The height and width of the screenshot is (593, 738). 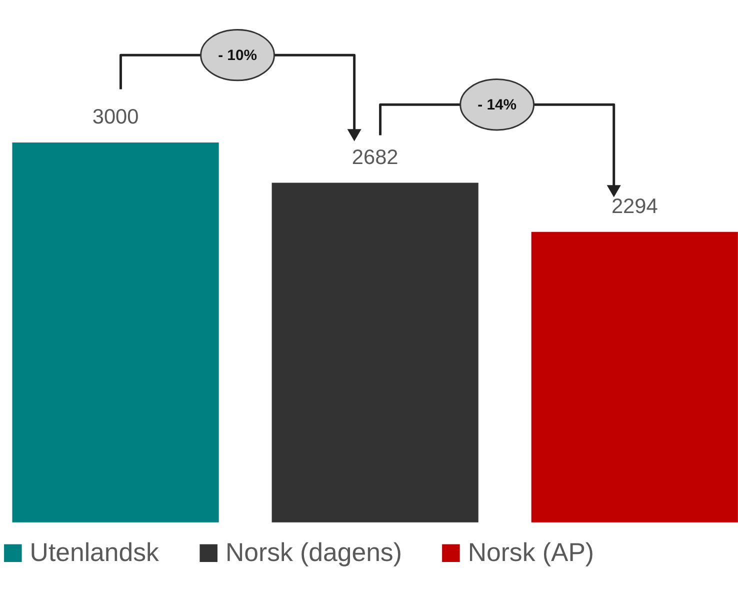 What do you see at coordinates (95, 553) in the screenshot?
I see `legend-label: Utenlandsk` at bounding box center [95, 553].